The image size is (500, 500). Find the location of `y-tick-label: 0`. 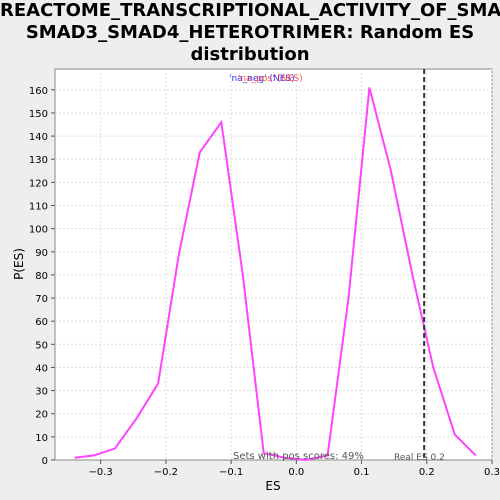

y-tick-label: 0 is located at coordinates (45, 461).